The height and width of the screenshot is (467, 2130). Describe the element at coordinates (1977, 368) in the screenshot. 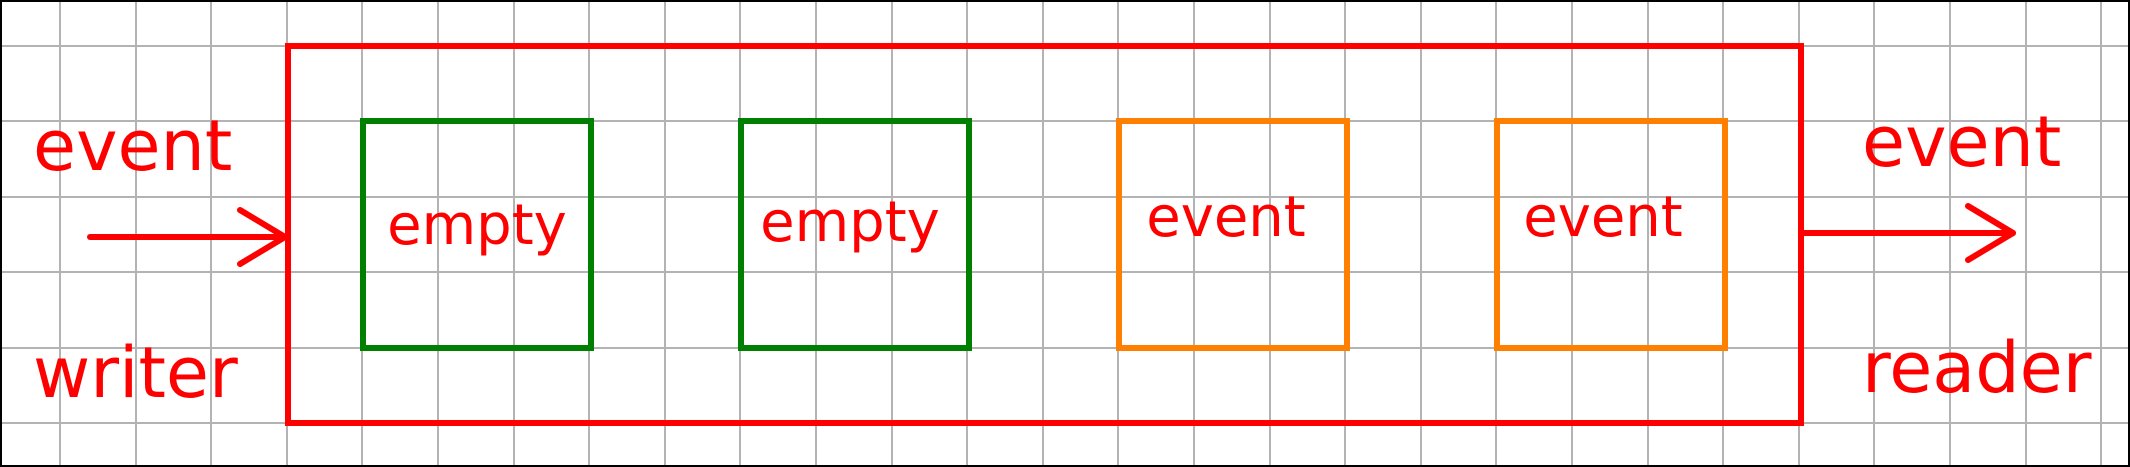

I see `reader-label: reader` at that location.